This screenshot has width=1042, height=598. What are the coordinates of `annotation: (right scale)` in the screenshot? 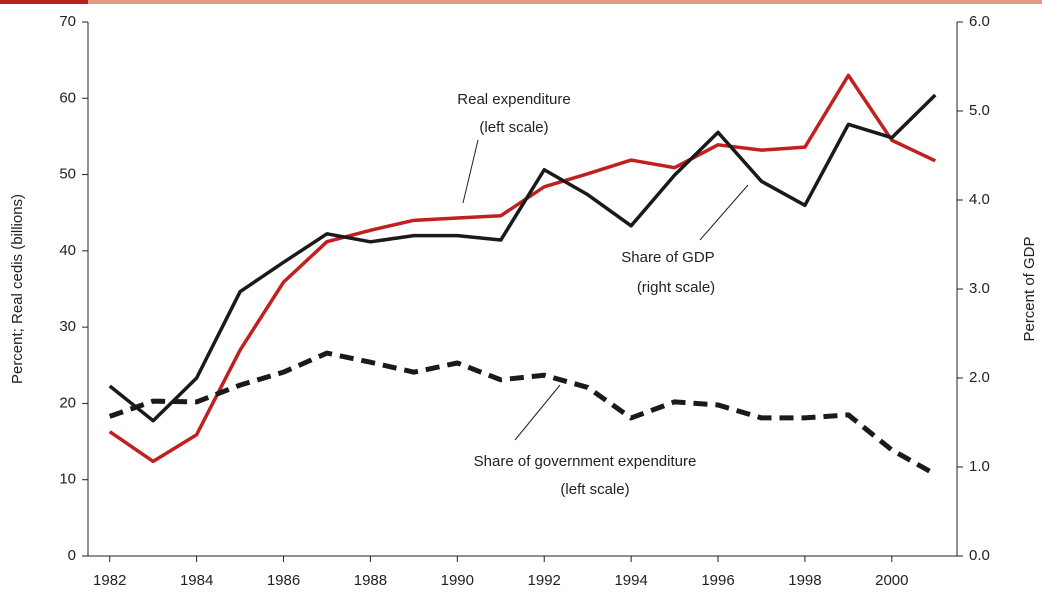 It's located at (676, 287).